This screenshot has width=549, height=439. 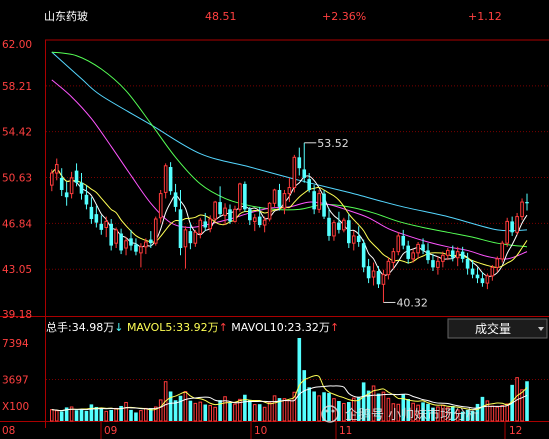 What do you see at coordinates (515, 431) in the screenshot?
I see `month-tick-label: 12` at bounding box center [515, 431].